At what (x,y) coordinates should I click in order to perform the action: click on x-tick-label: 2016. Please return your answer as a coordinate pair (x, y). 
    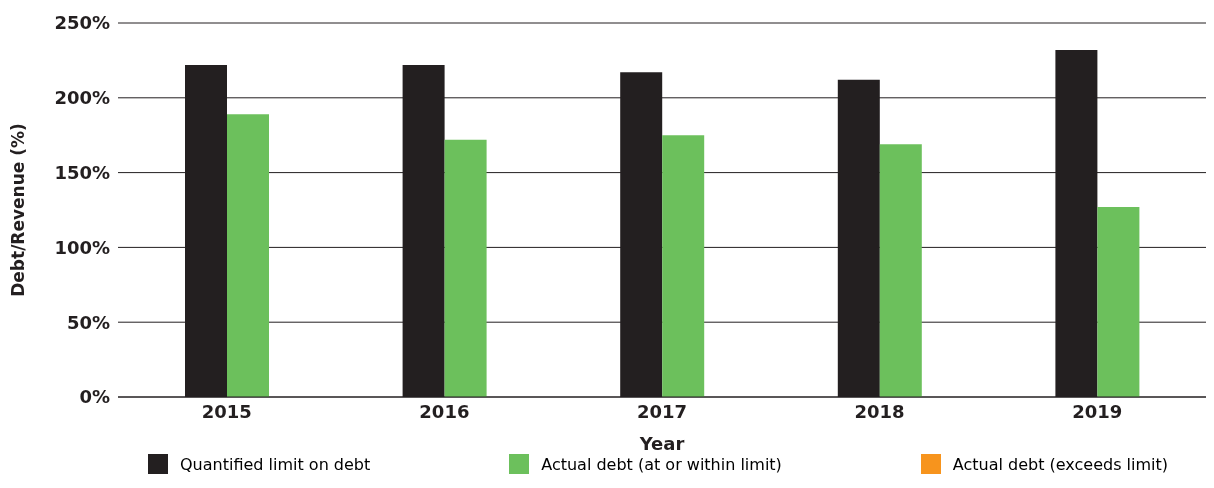
    Looking at the image, I should click on (444, 411).